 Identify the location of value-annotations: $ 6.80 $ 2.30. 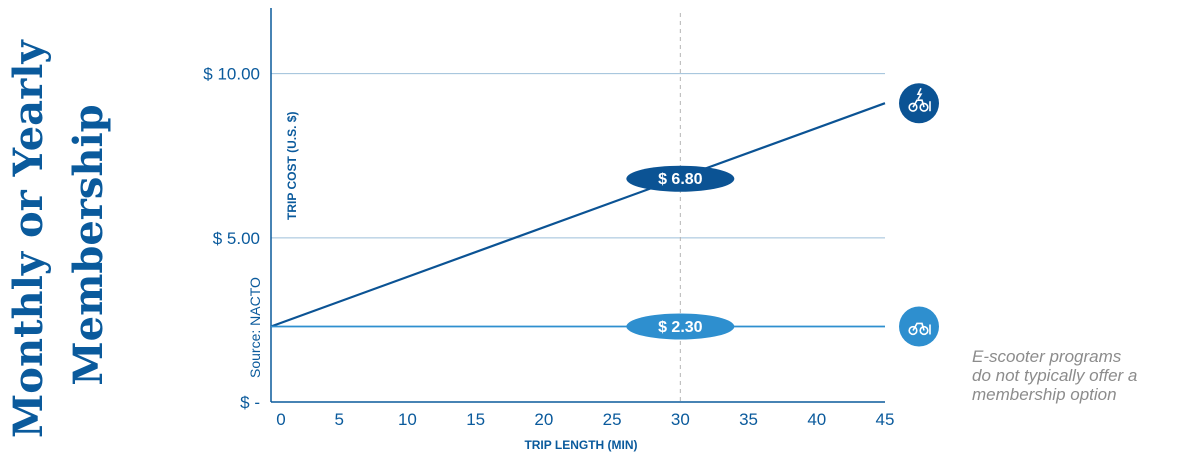
(680, 252).